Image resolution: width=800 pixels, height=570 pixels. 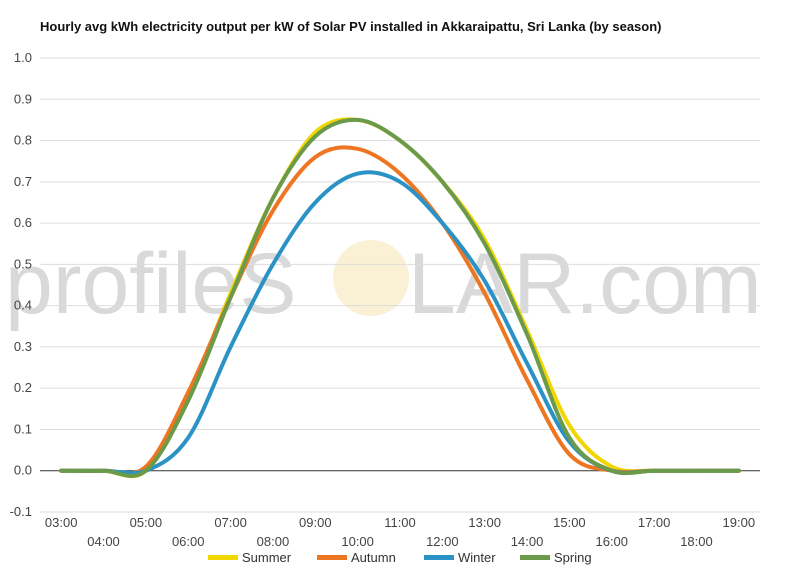 I want to click on y-axis: -0.1 0.0 0.1 0.2 0.3 0.4 0.5 0.6 0.7 0.8 0.9 1.0, so click(x=21, y=284).